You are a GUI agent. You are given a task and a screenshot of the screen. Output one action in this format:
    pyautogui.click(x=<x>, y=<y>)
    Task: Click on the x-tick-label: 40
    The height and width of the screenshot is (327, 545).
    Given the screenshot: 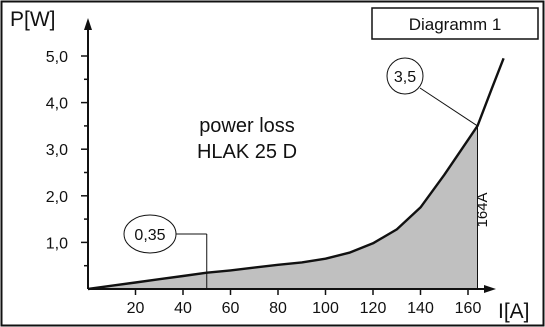 What is the action you would take?
    pyautogui.click(x=183, y=308)
    